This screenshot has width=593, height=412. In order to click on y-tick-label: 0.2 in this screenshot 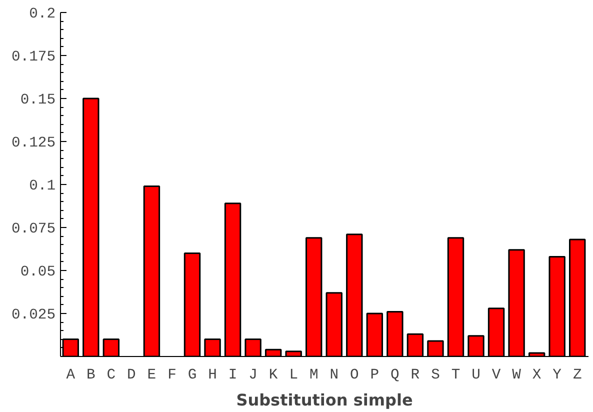, I will do `click(42, 14)`.